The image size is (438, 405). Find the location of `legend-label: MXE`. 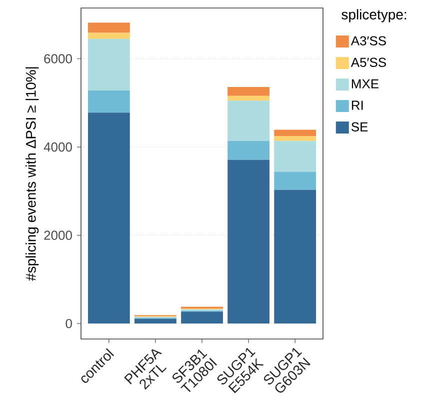

legend-label: MXE is located at coordinates (365, 83).